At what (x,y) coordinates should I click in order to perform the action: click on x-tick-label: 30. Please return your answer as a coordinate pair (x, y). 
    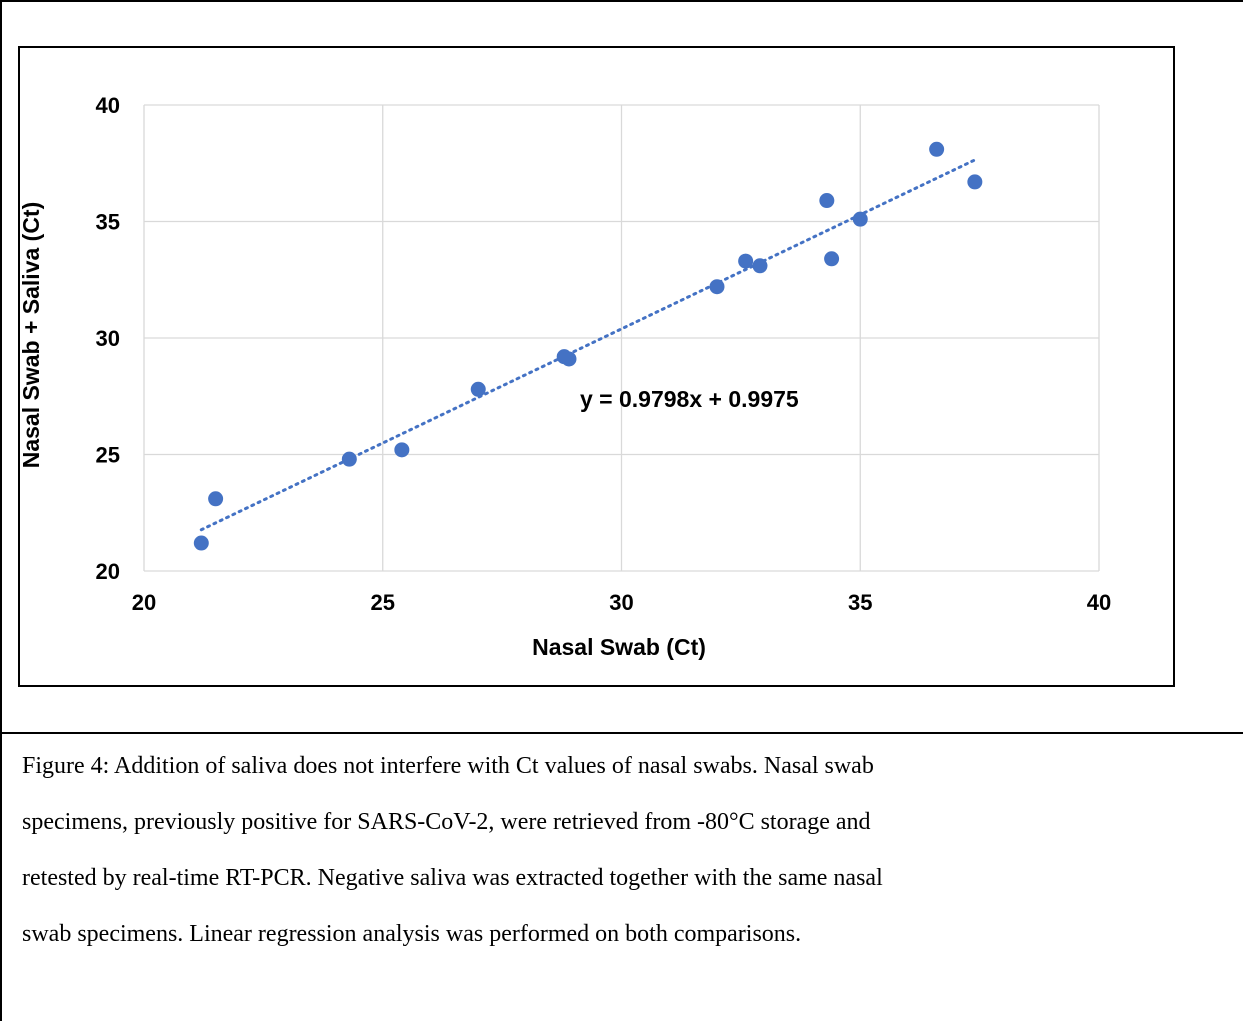
    Looking at the image, I should click on (621, 602).